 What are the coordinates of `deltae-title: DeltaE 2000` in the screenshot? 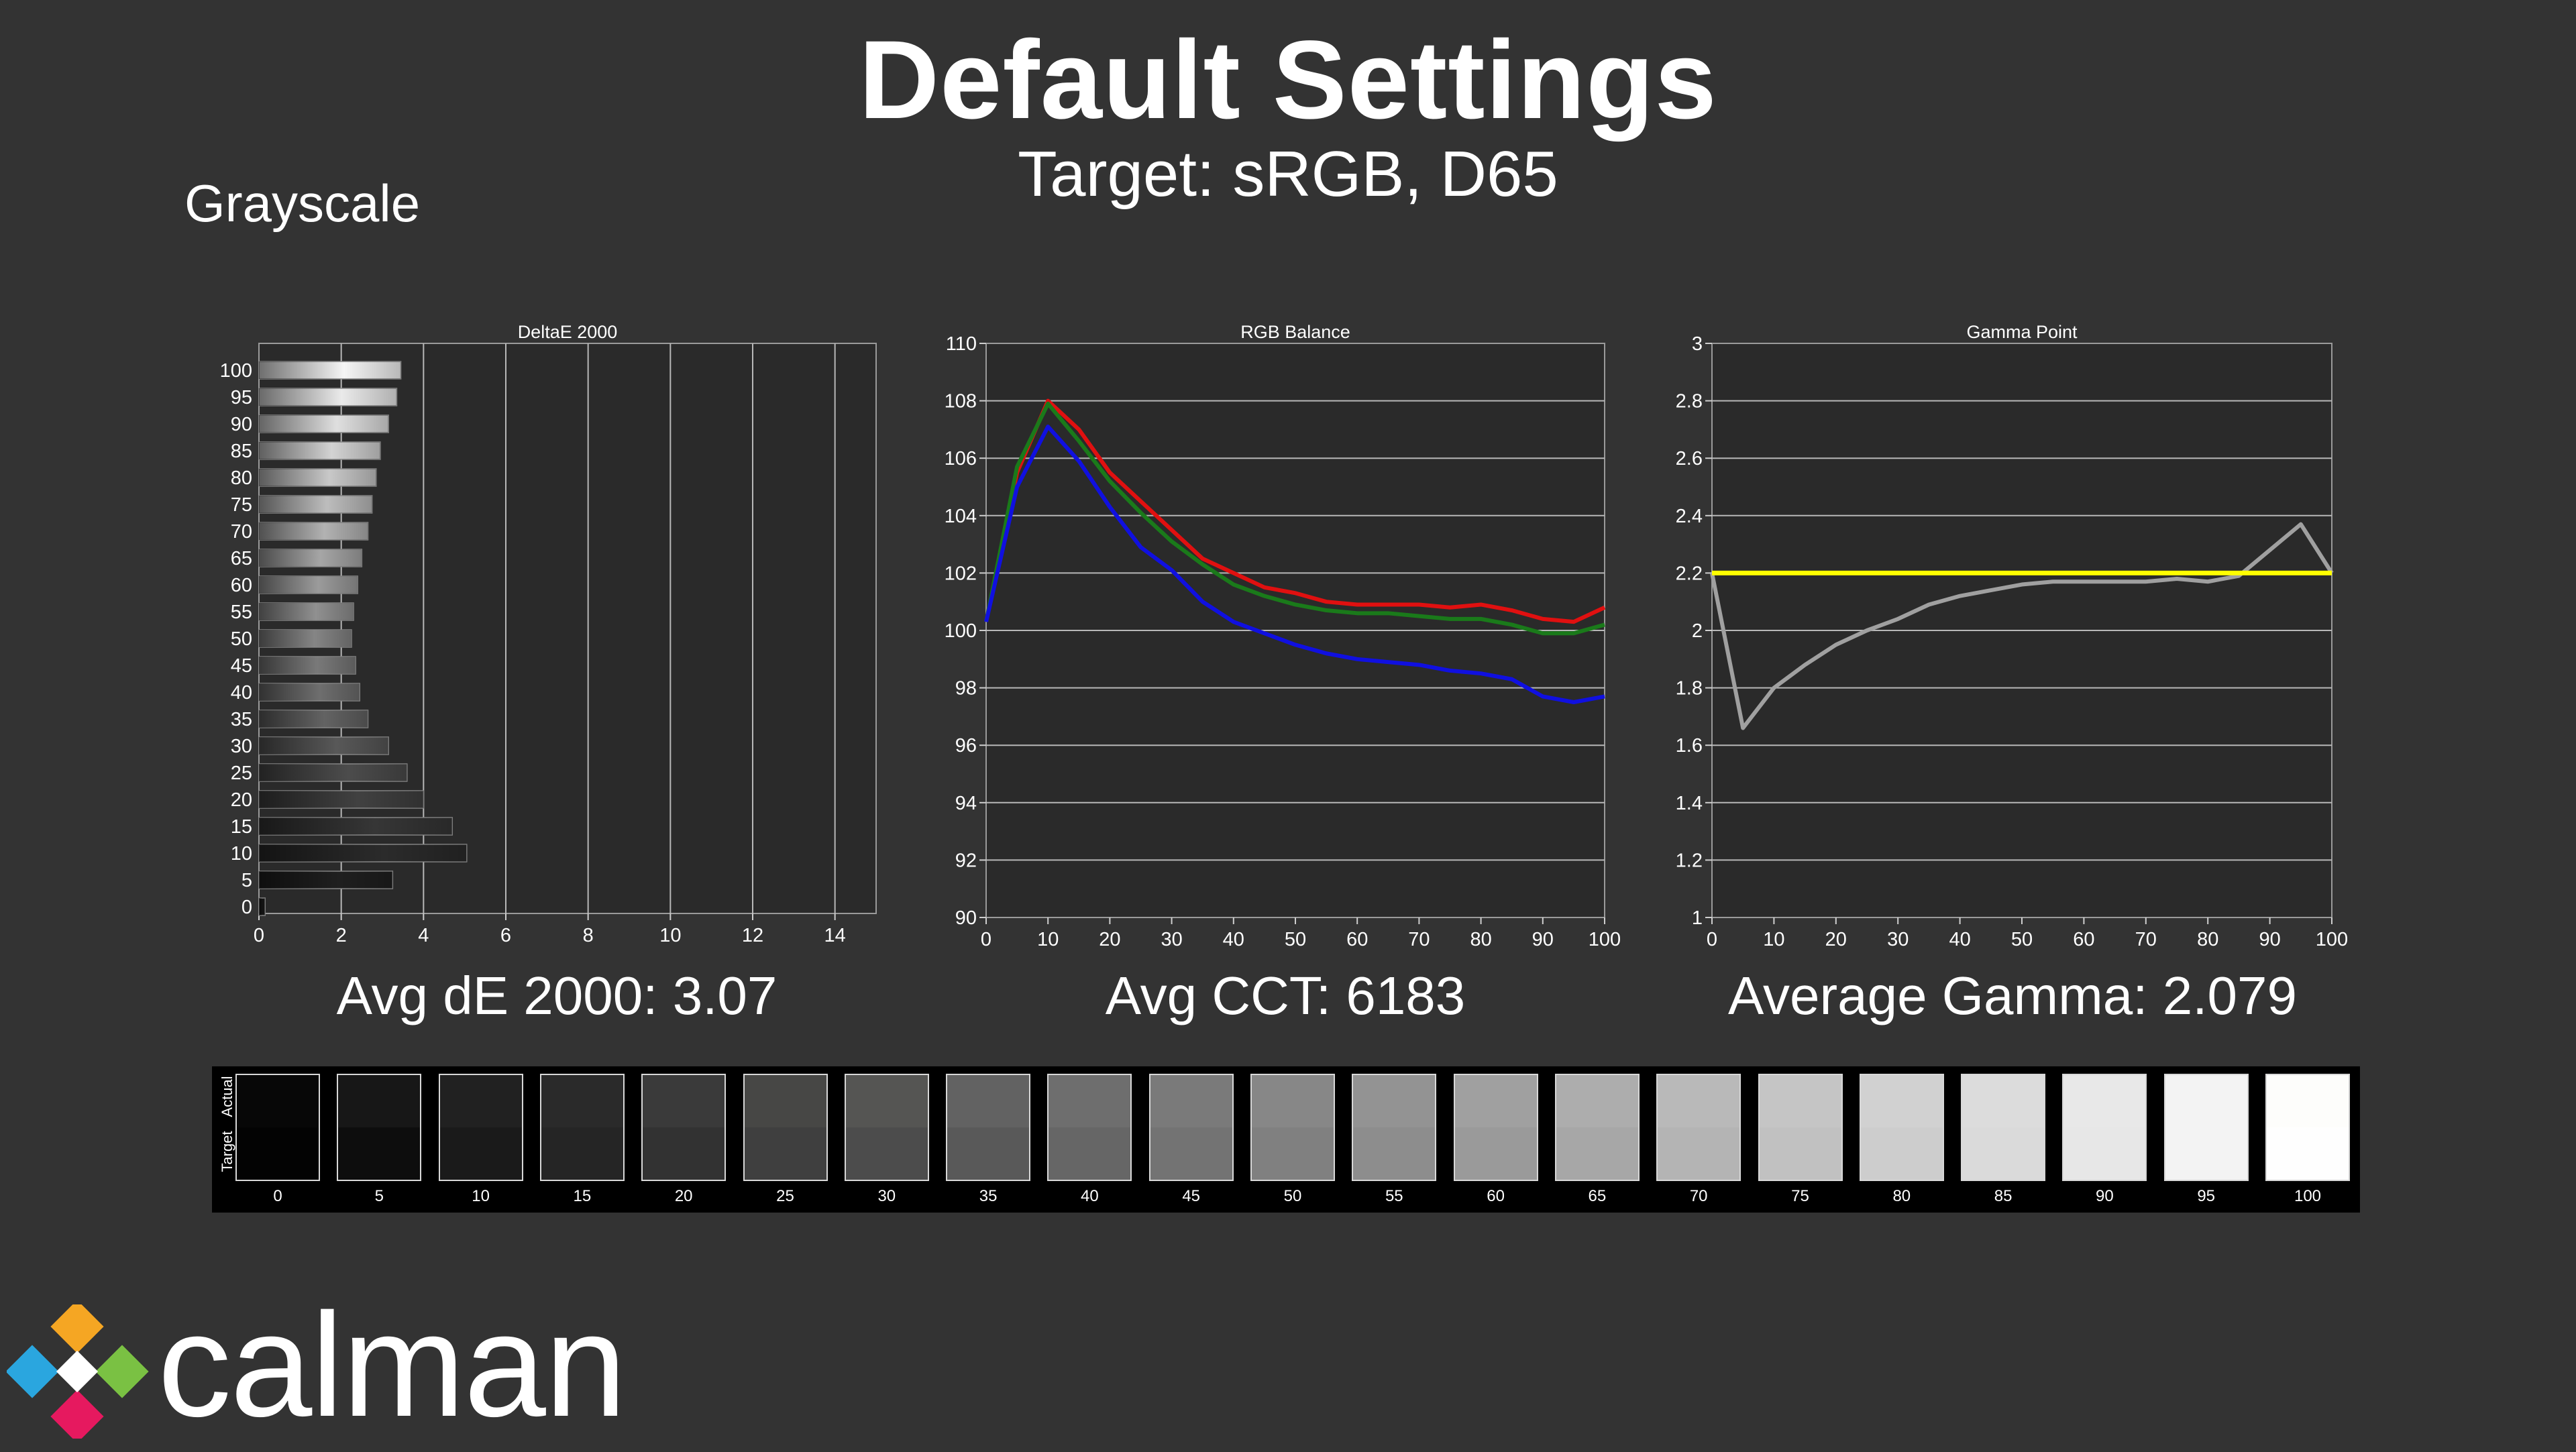 It's located at (568, 332).